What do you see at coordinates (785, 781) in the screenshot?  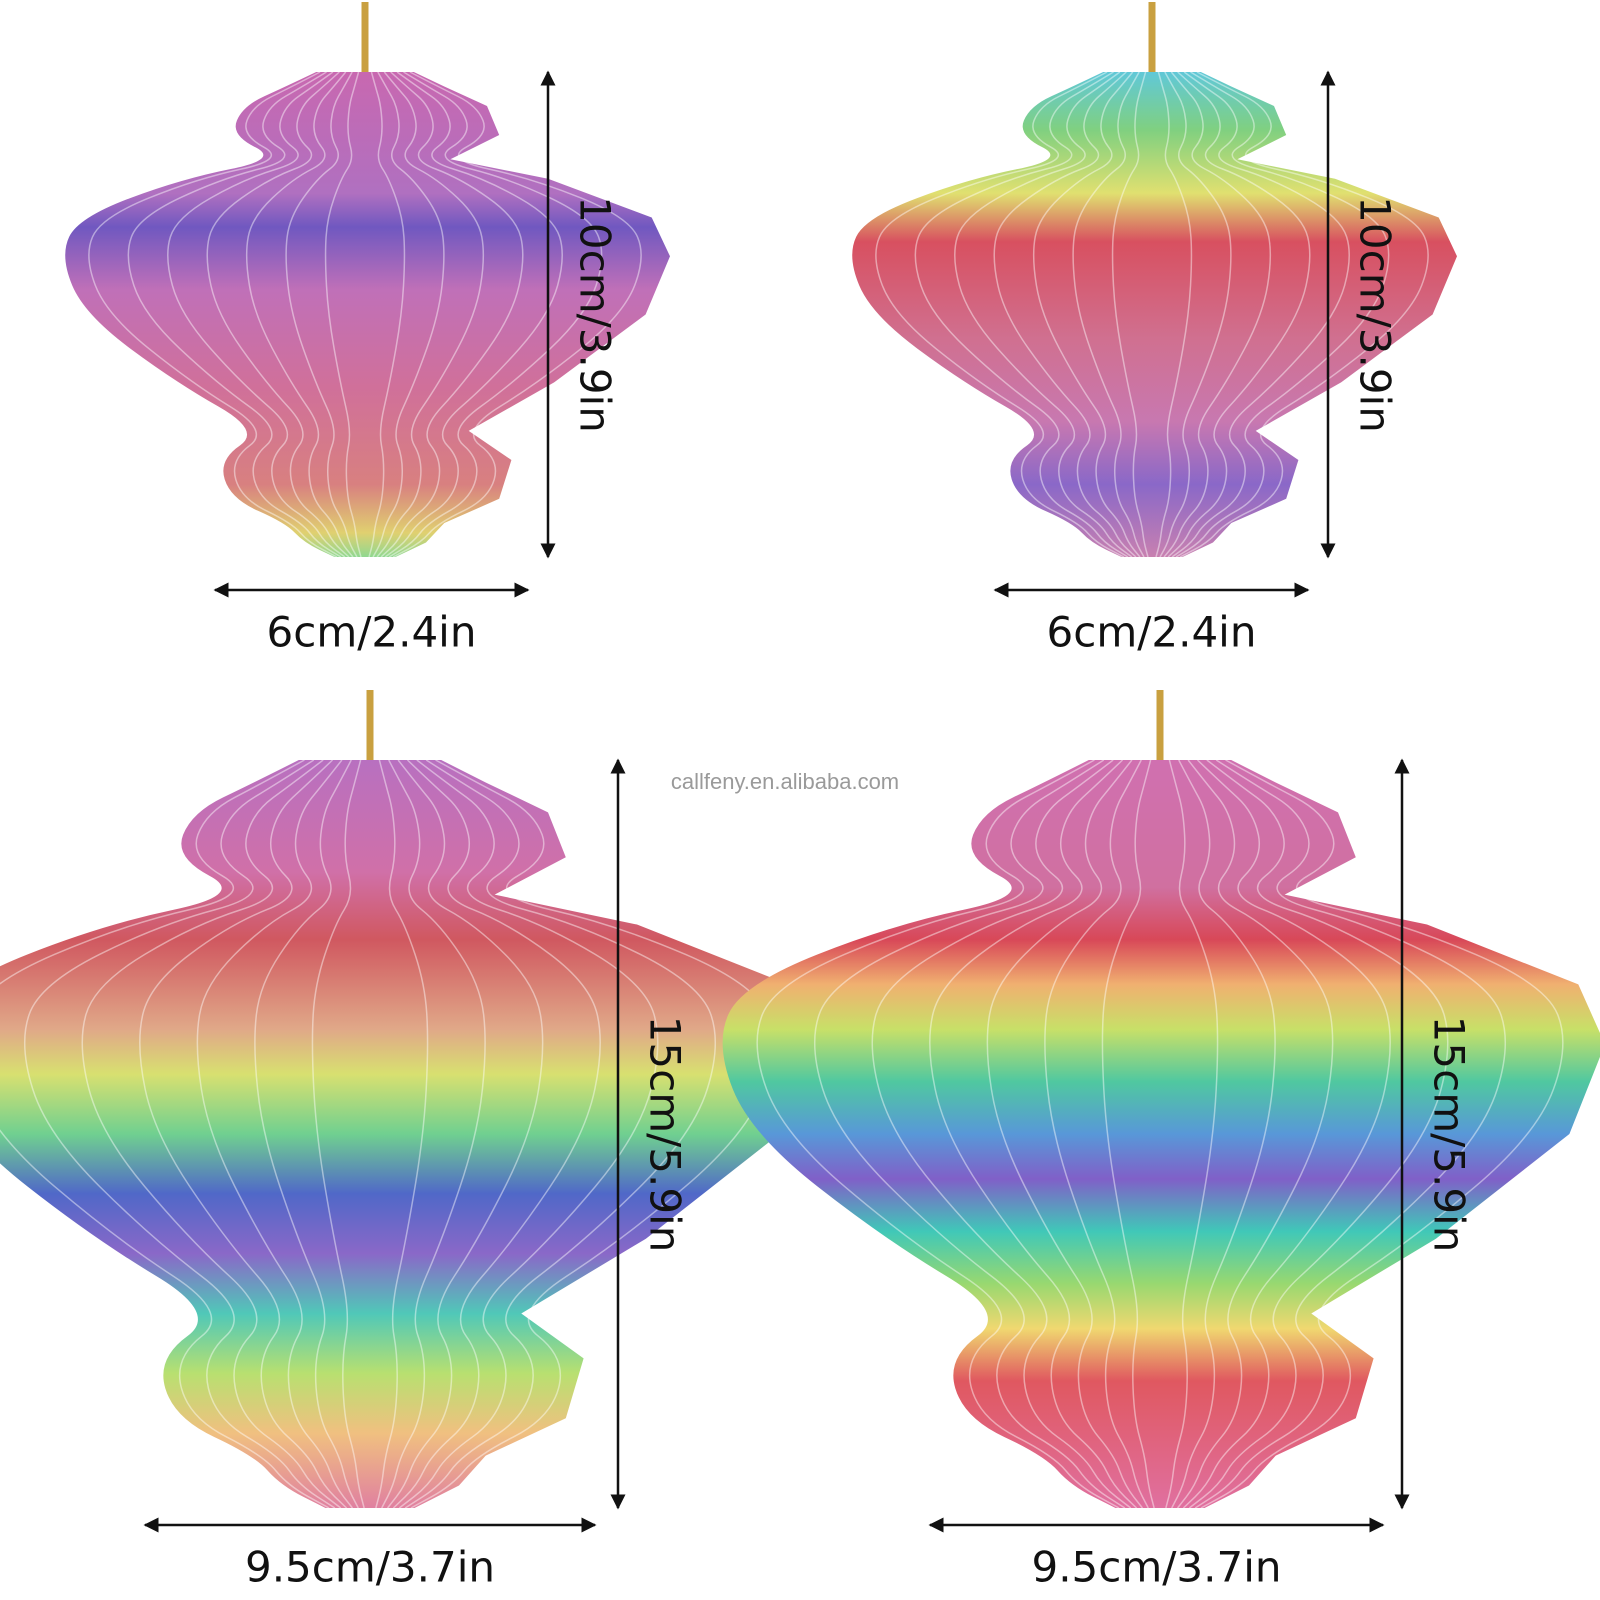 I see `watermark: callfeny.en.alibaba.com` at bounding box center [785, 781].